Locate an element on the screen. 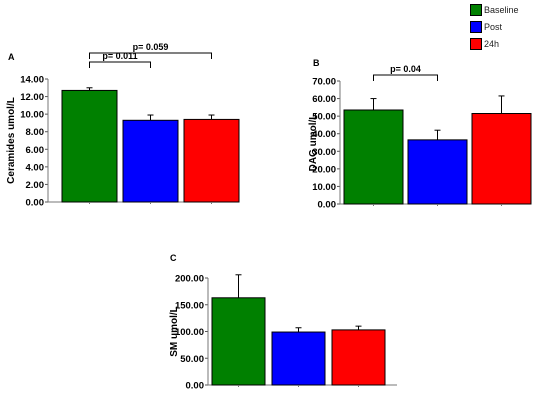  y-tick-label: 60.00 is located at coordinates (324, 99).